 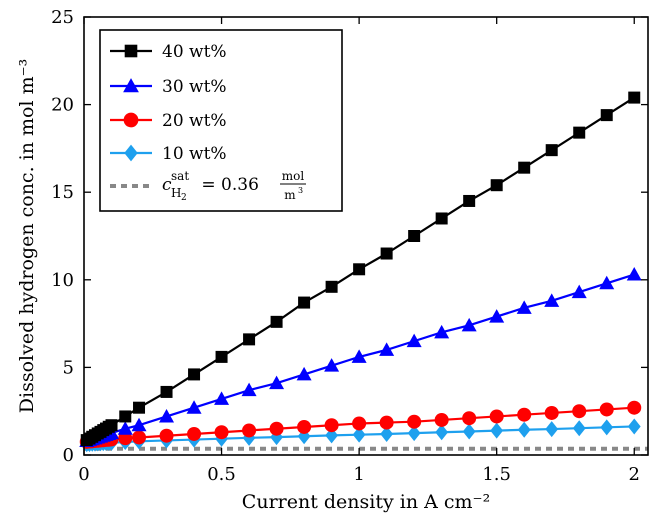 I want to click on y-tick-label: 10, so click(x=62, y=280).